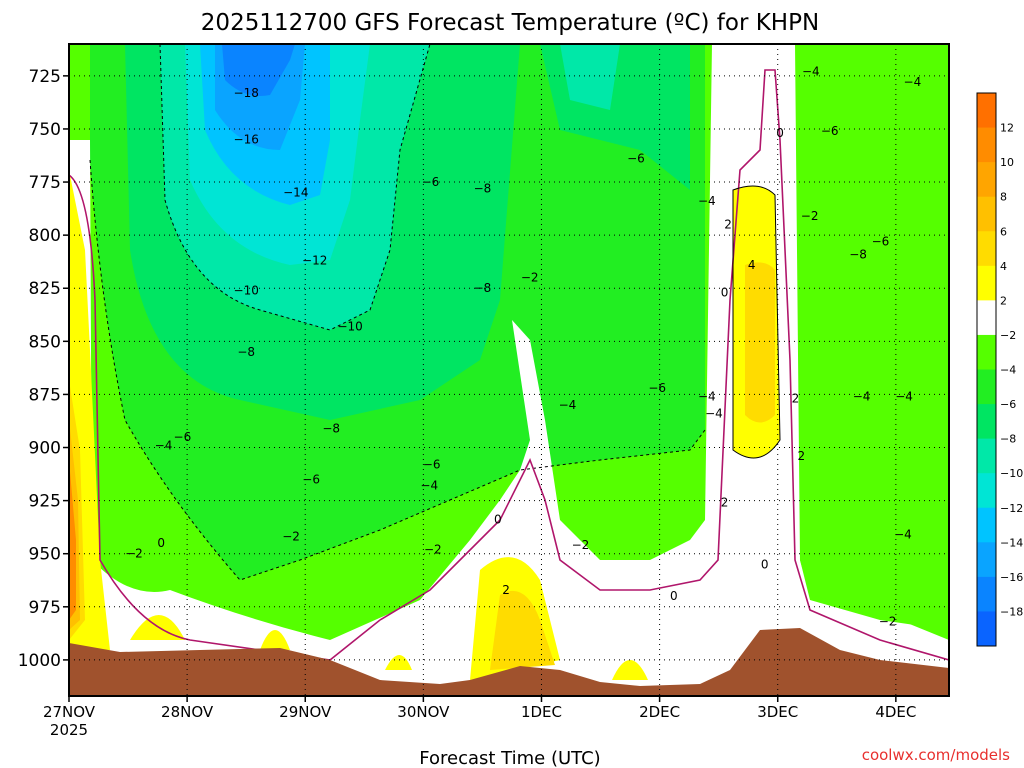 The height and width of the screenshot is (768, 1024). What do you see at coordinates (1008, 439) in the screenshot?
I see `colorbar-label: −8` at bounding box center [1008, 439].